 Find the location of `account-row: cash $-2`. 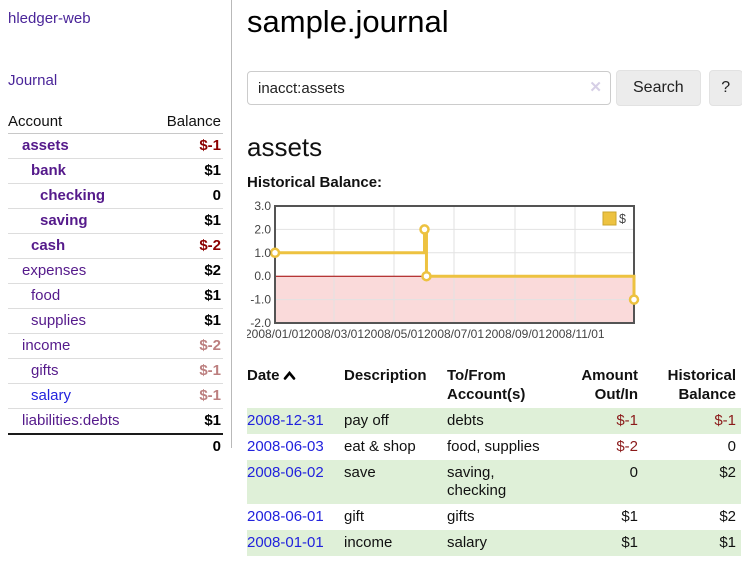

account-row: cash $-2 is located at coordinates (115, 246).